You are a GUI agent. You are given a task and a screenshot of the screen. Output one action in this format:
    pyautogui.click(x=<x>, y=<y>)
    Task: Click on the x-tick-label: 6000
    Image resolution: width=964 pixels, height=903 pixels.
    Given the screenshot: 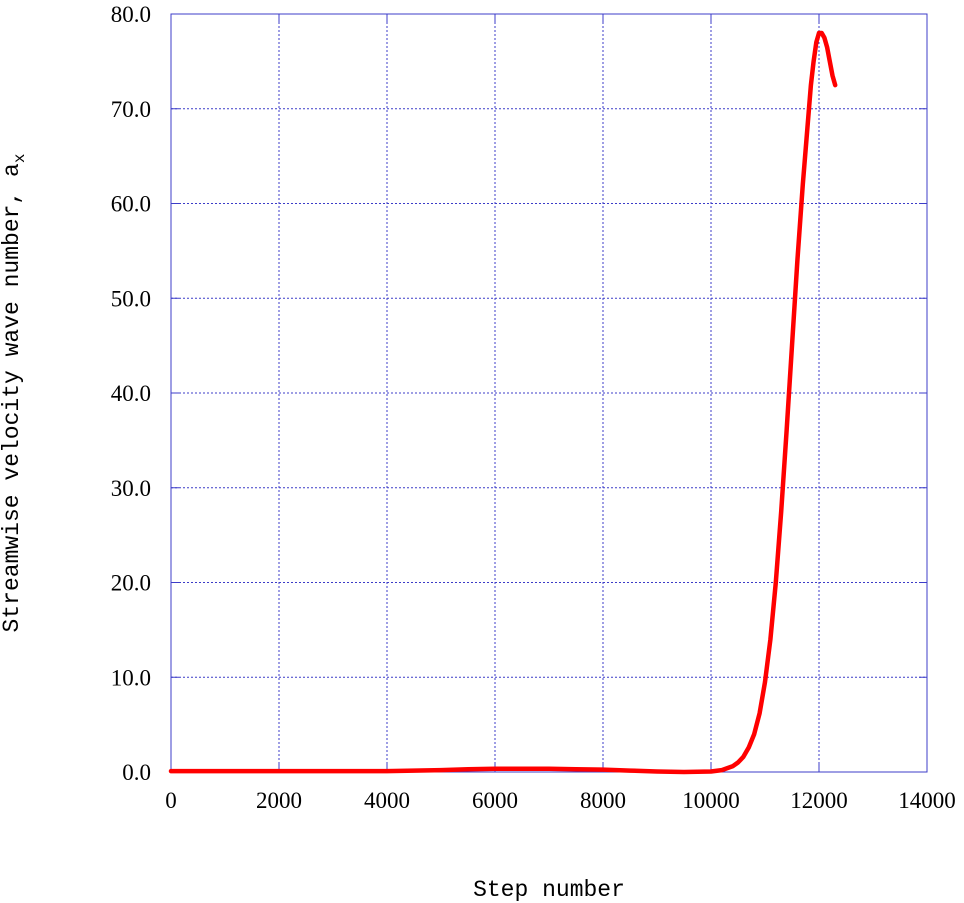 What is the action you would take?
    pyautogui.click(x=495, y=800)
    